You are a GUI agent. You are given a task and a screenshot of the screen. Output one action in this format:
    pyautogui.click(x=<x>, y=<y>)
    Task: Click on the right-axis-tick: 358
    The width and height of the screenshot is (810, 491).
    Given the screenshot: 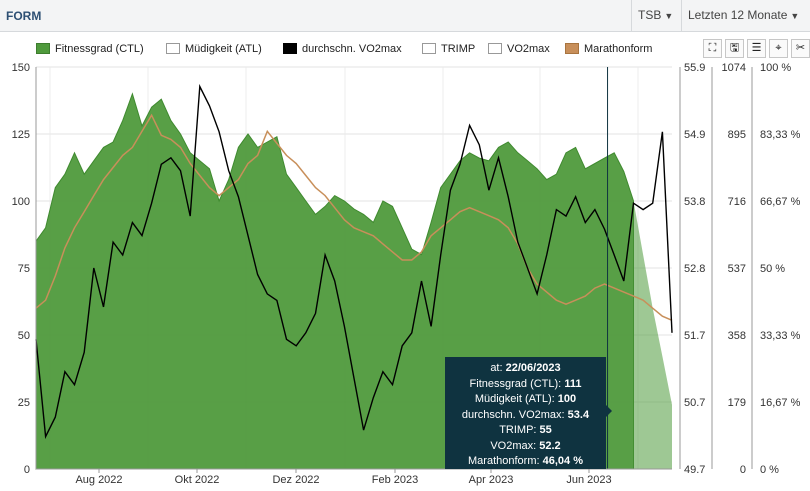 What is the action you would take?
    pyautogui.click(x=737, y=336)
    